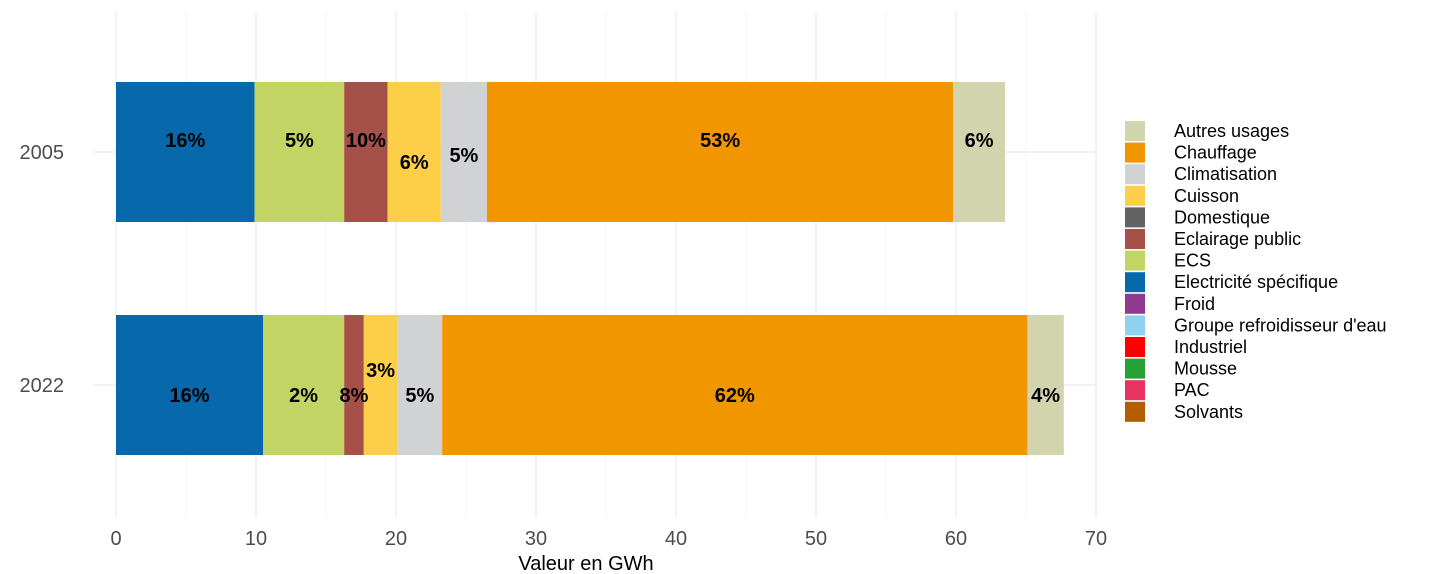 The height and width of the screenshot is (574, 1435). I want to click on legend-label: Autres usages, so click(1231, 131).